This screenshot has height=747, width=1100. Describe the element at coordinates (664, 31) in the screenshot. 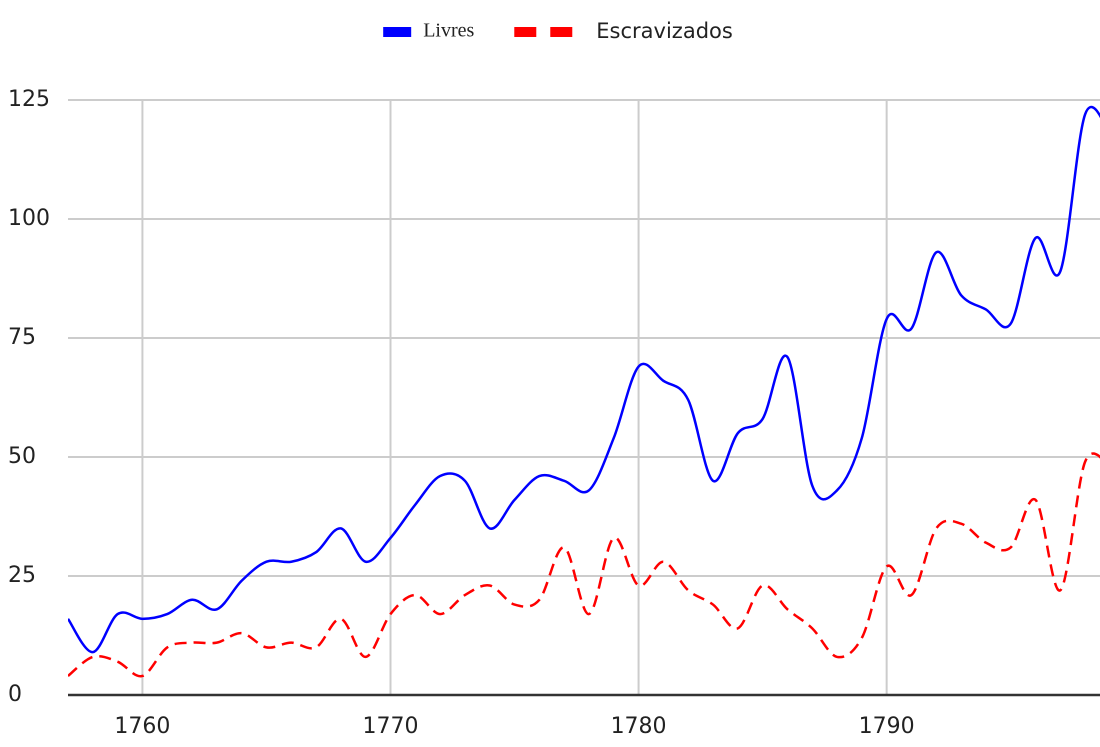

I see `legend-label: Escravizados` at that location.